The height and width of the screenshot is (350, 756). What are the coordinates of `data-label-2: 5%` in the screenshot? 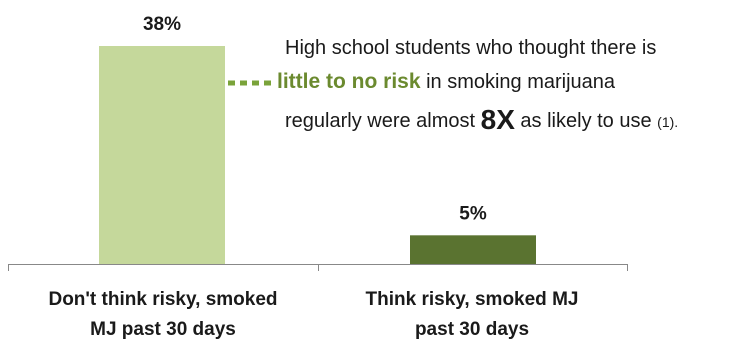 It's located at (473, 213).